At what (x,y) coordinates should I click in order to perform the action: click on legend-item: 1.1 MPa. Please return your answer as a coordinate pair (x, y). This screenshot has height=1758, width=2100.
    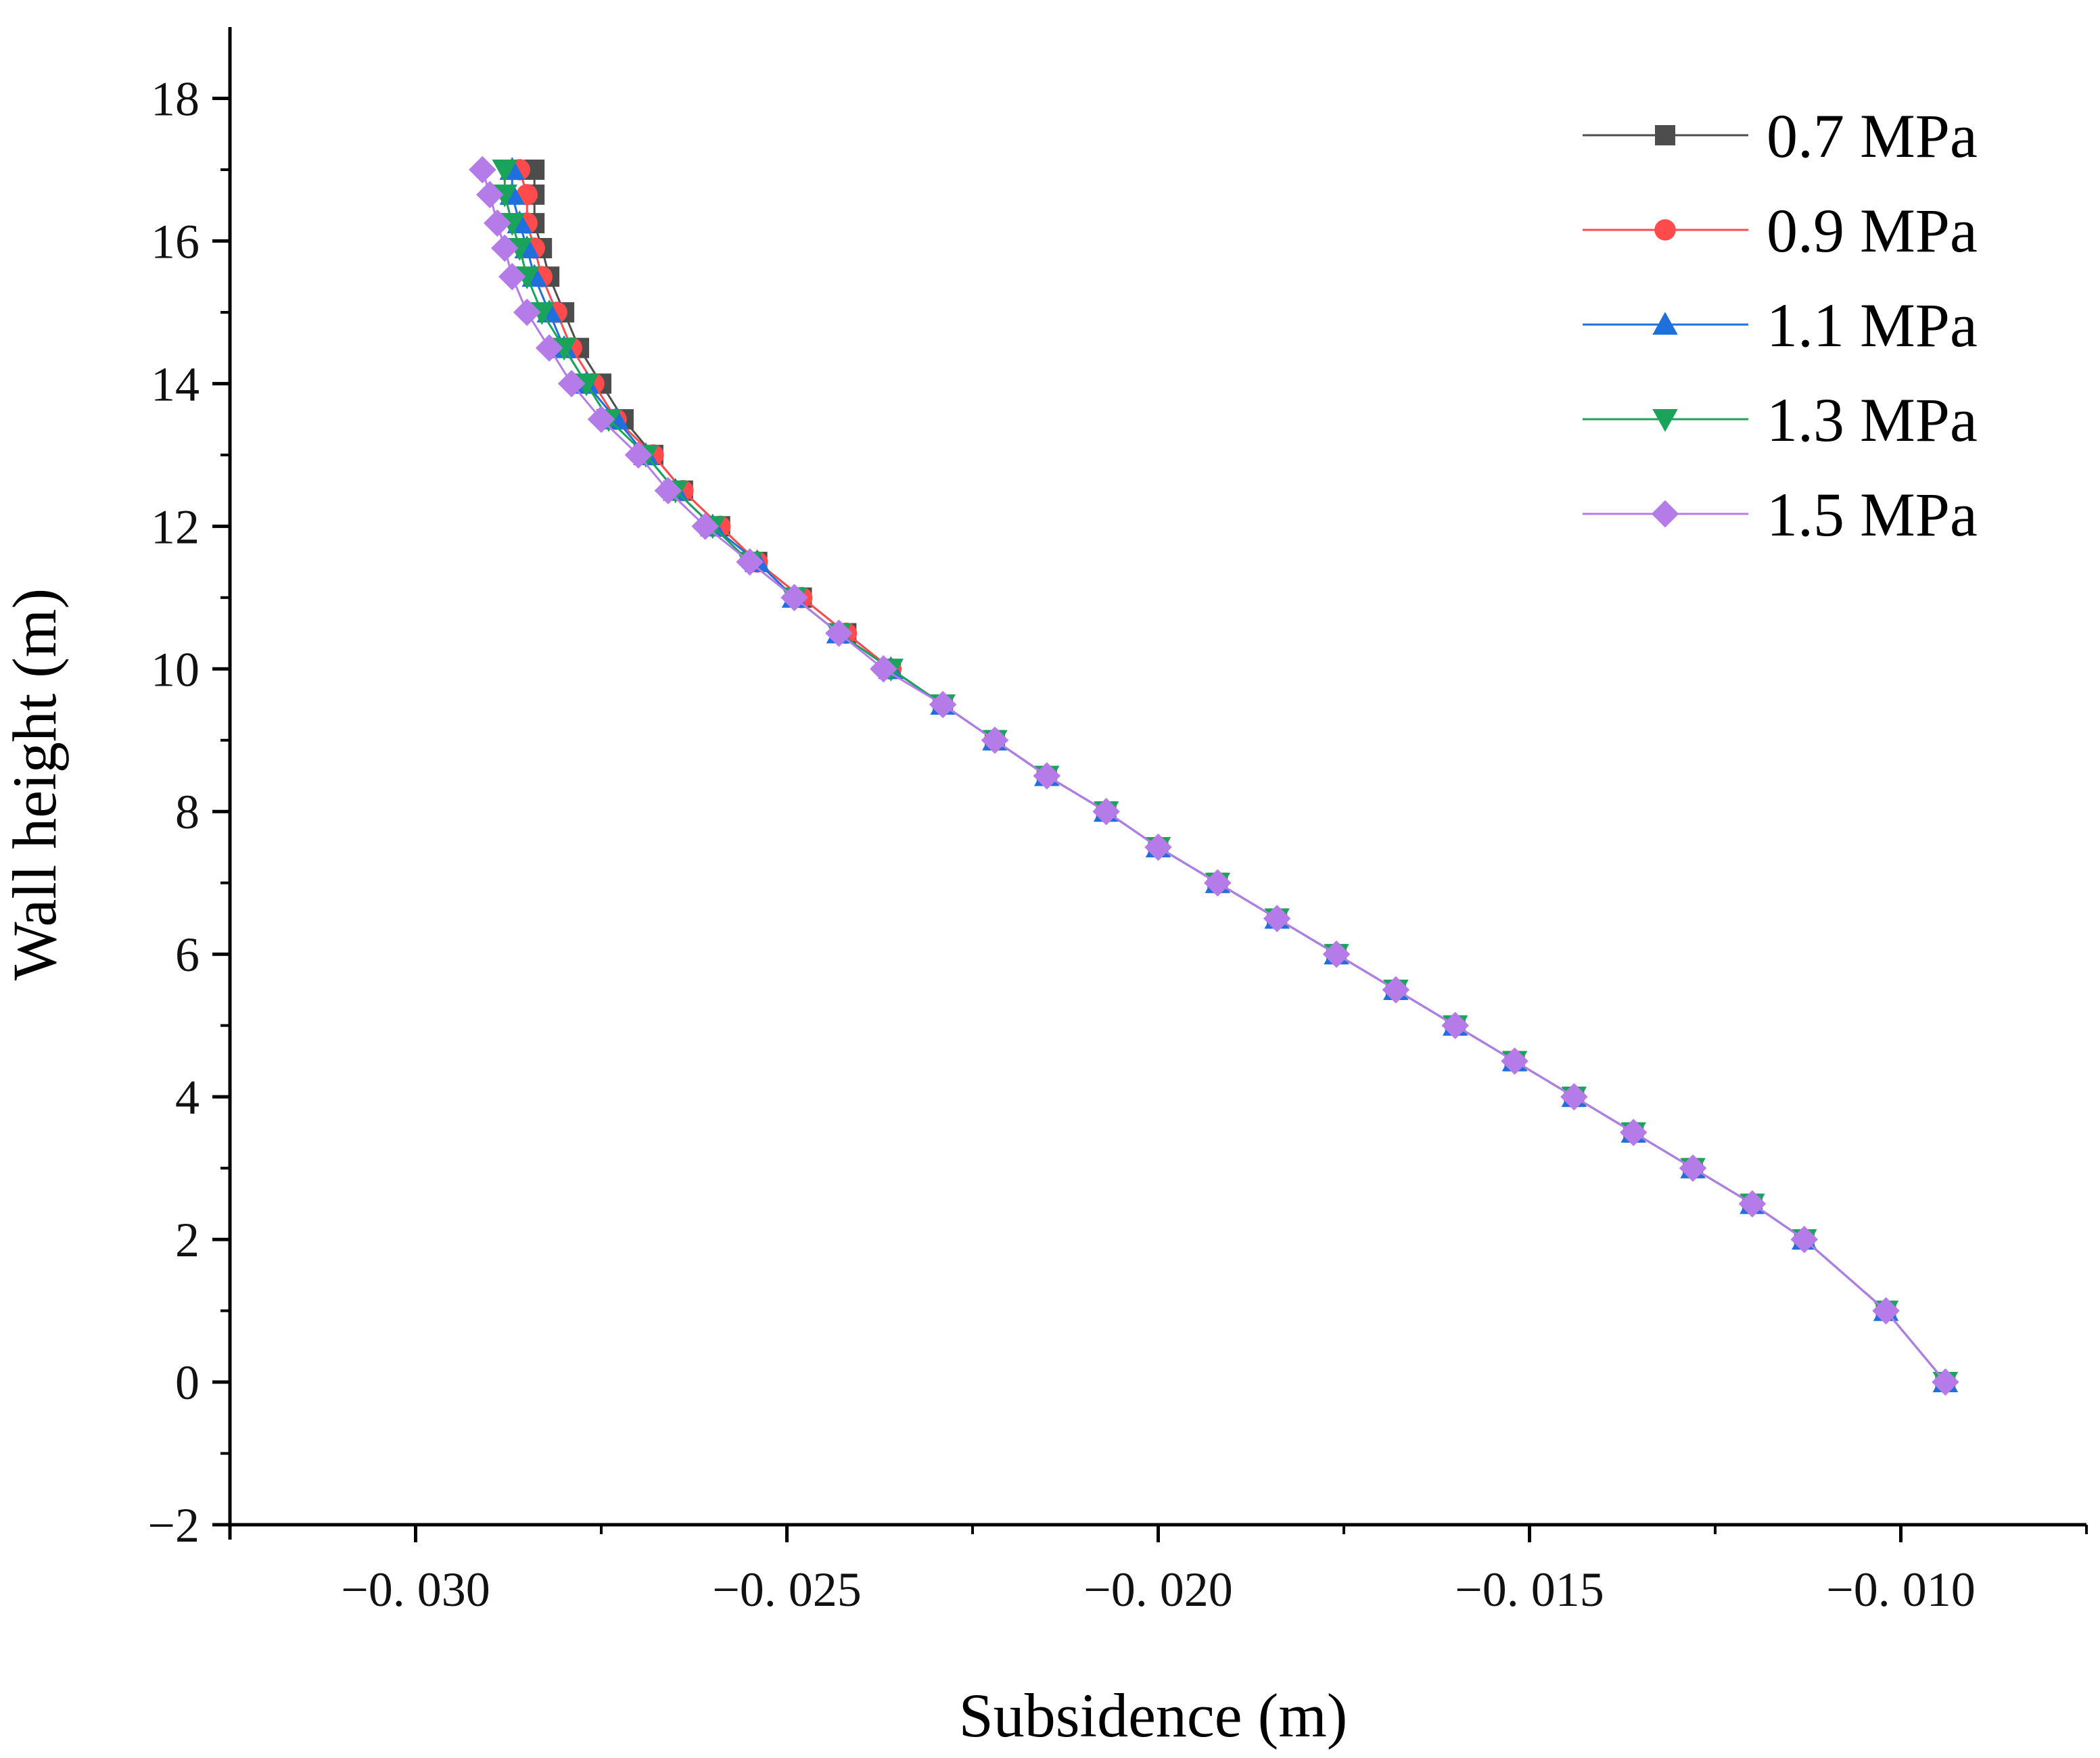
    Looking at the image, I should click on (1780, 325).